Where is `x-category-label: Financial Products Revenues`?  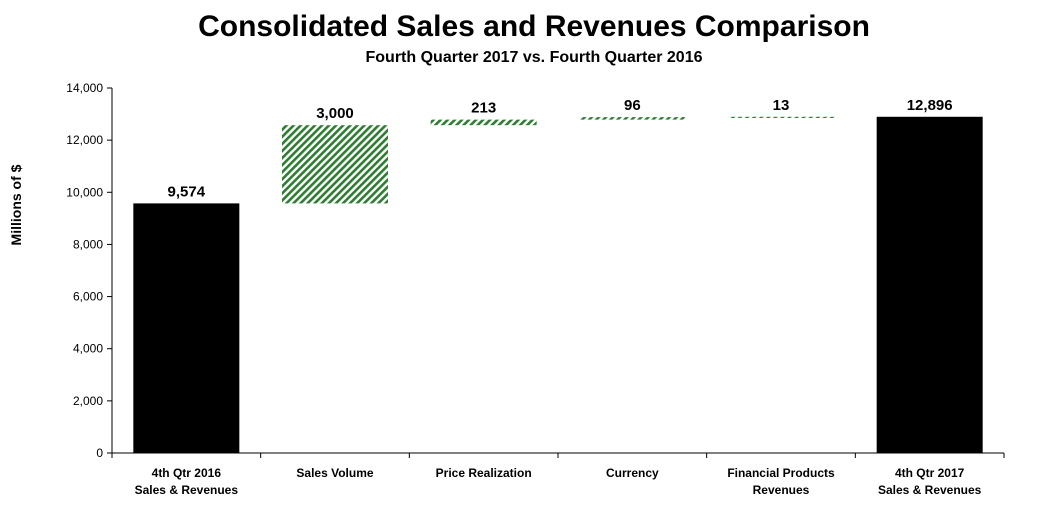
x-category-label: Financial Products Revenues is located at coordinates (781, 481).